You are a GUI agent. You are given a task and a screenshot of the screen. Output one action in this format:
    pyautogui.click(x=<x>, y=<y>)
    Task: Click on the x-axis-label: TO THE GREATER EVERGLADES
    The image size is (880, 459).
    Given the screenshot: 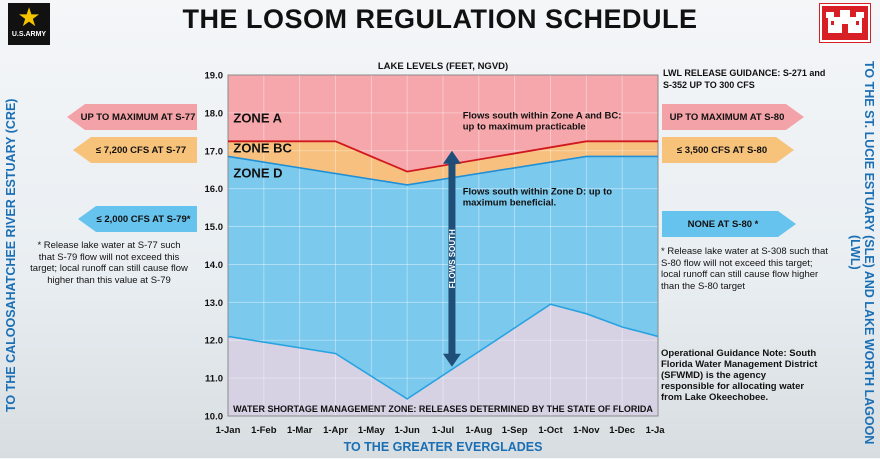 What is the action you would take?
    pyautogui.click(x=443, y=447)
    